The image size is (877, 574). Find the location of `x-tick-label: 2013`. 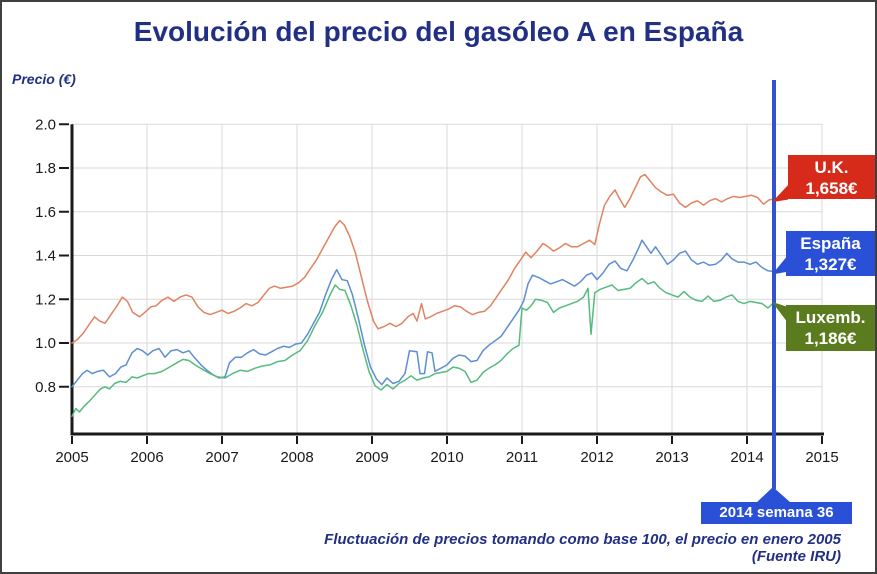

x-tick-label: 2013 is located at coordinates (671, 457).